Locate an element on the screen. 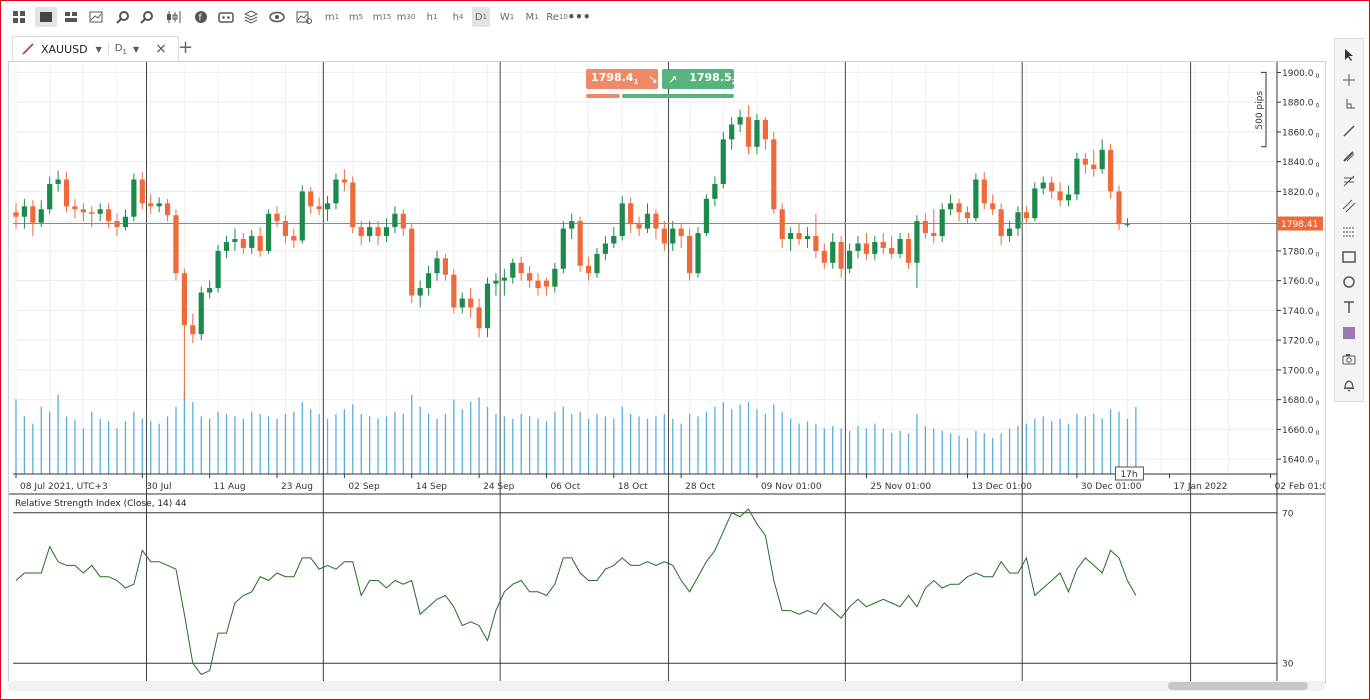  magnifier-minus-icon is located at coordinates (146, 17).